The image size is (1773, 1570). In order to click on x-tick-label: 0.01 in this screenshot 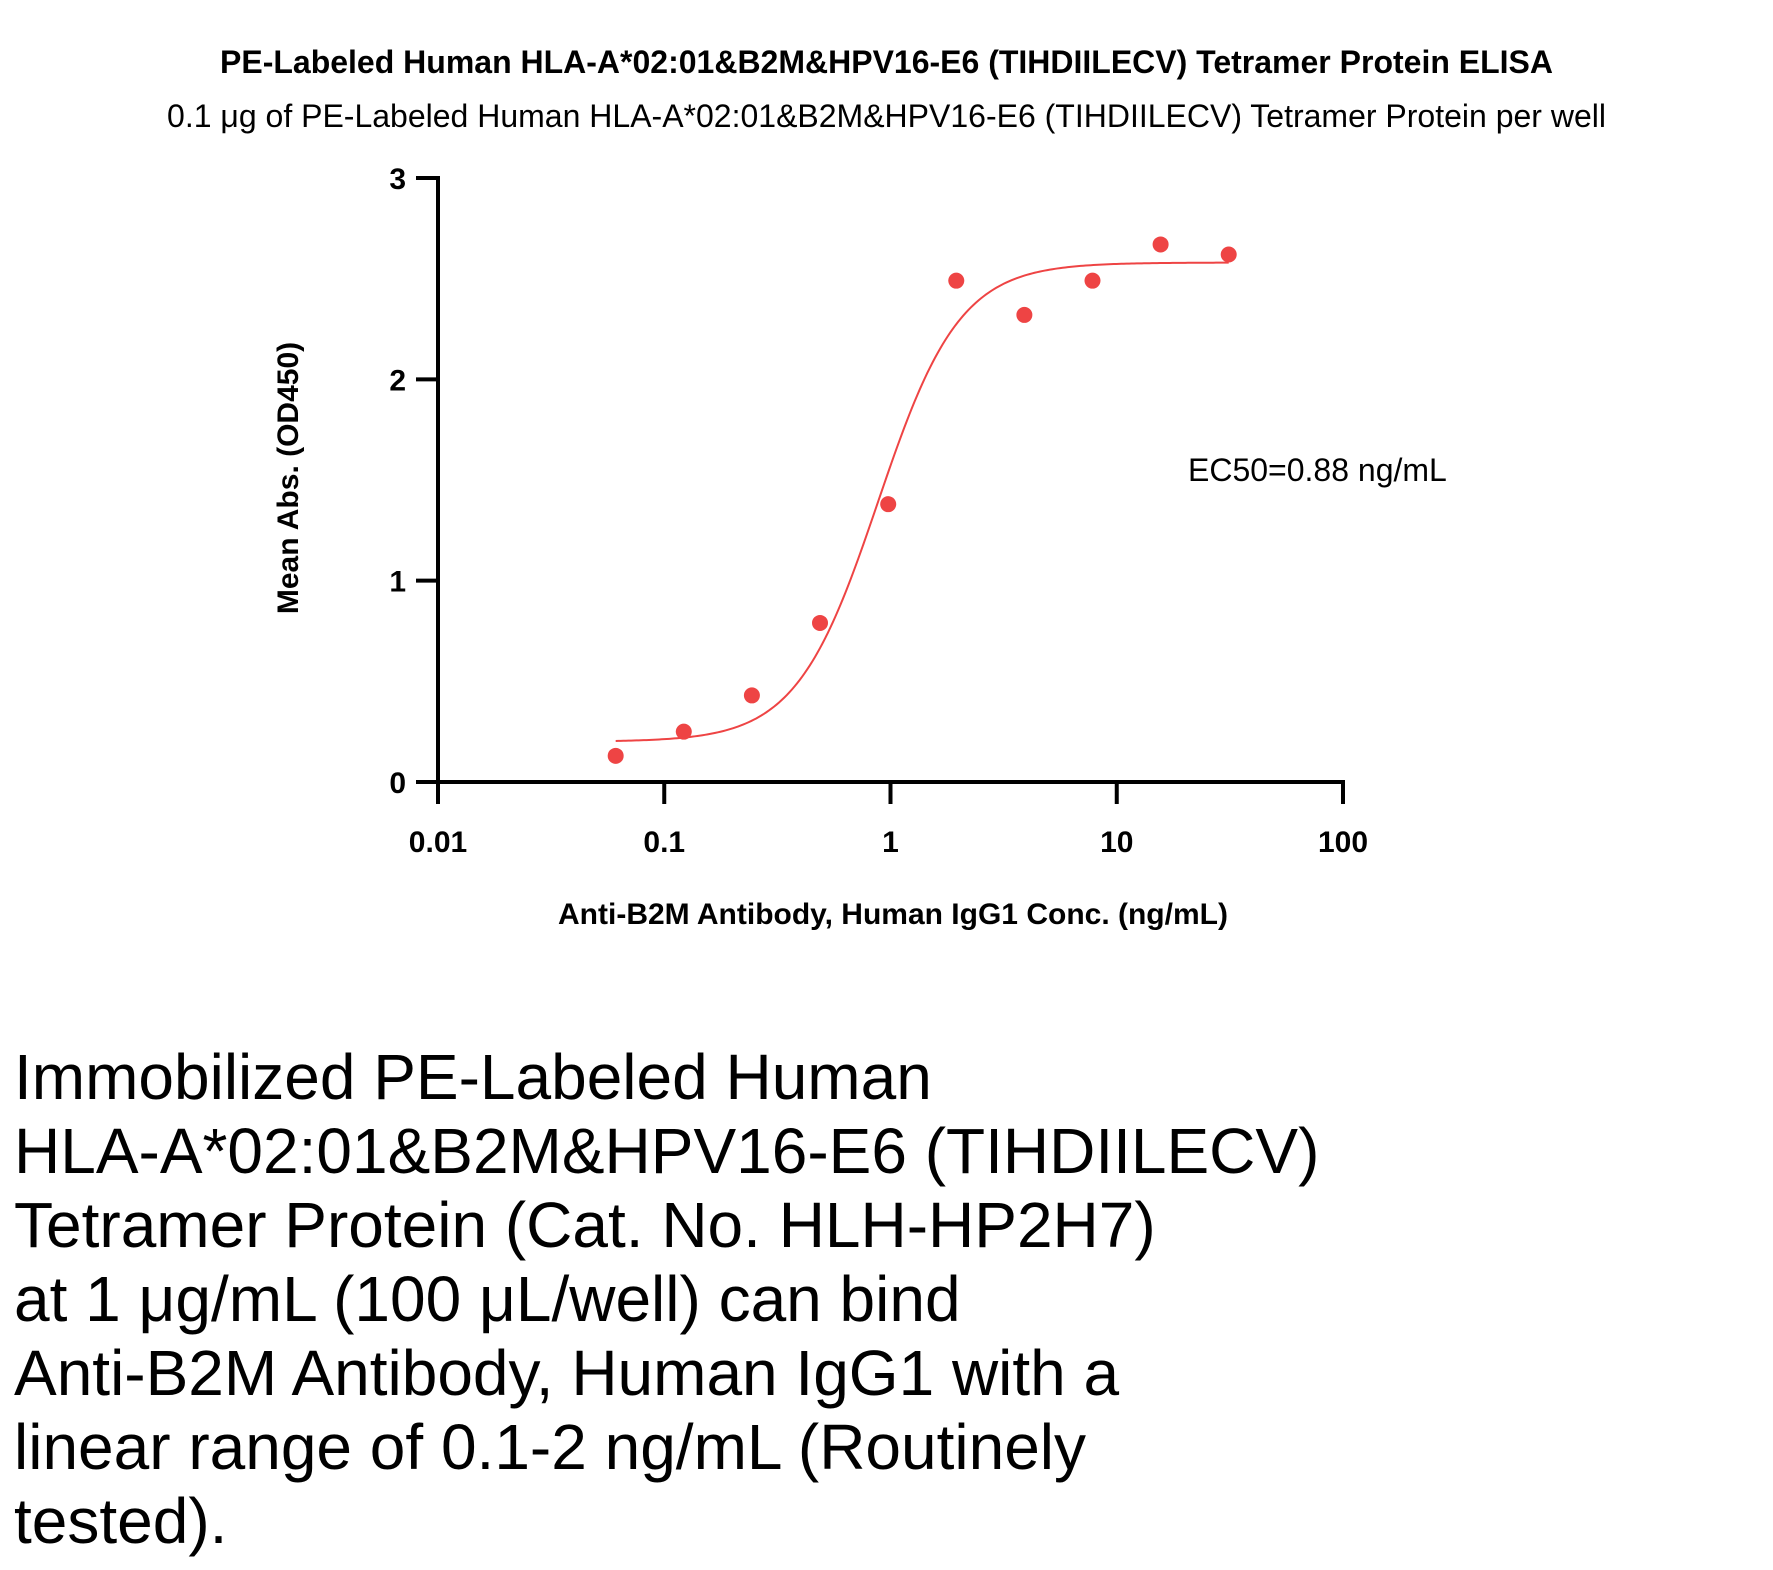, I will do `click(438, 842)`.